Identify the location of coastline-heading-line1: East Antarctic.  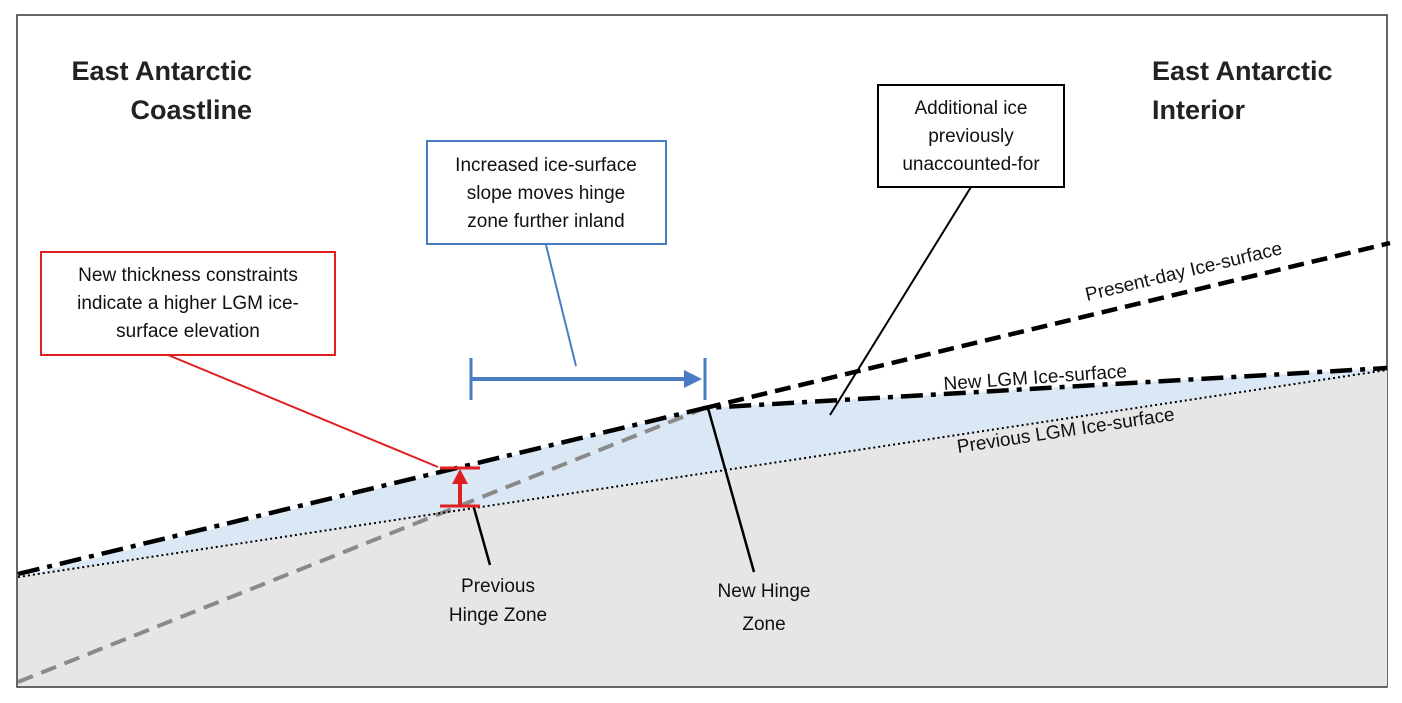
(161, 71).